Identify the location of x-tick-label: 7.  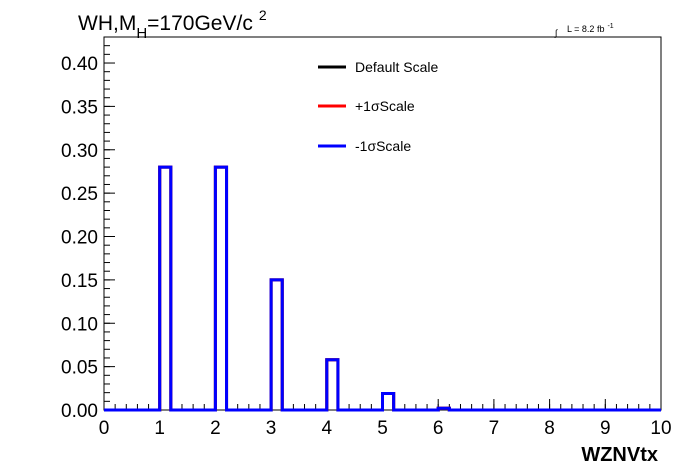
(494, 428).